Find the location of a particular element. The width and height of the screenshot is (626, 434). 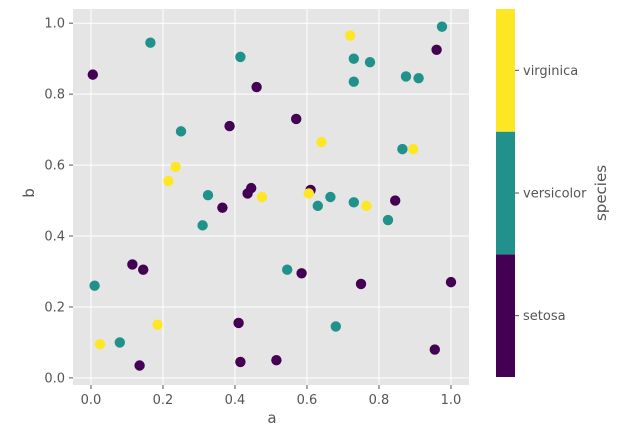

colorbar-label: species is located at coordinates (601, 193).